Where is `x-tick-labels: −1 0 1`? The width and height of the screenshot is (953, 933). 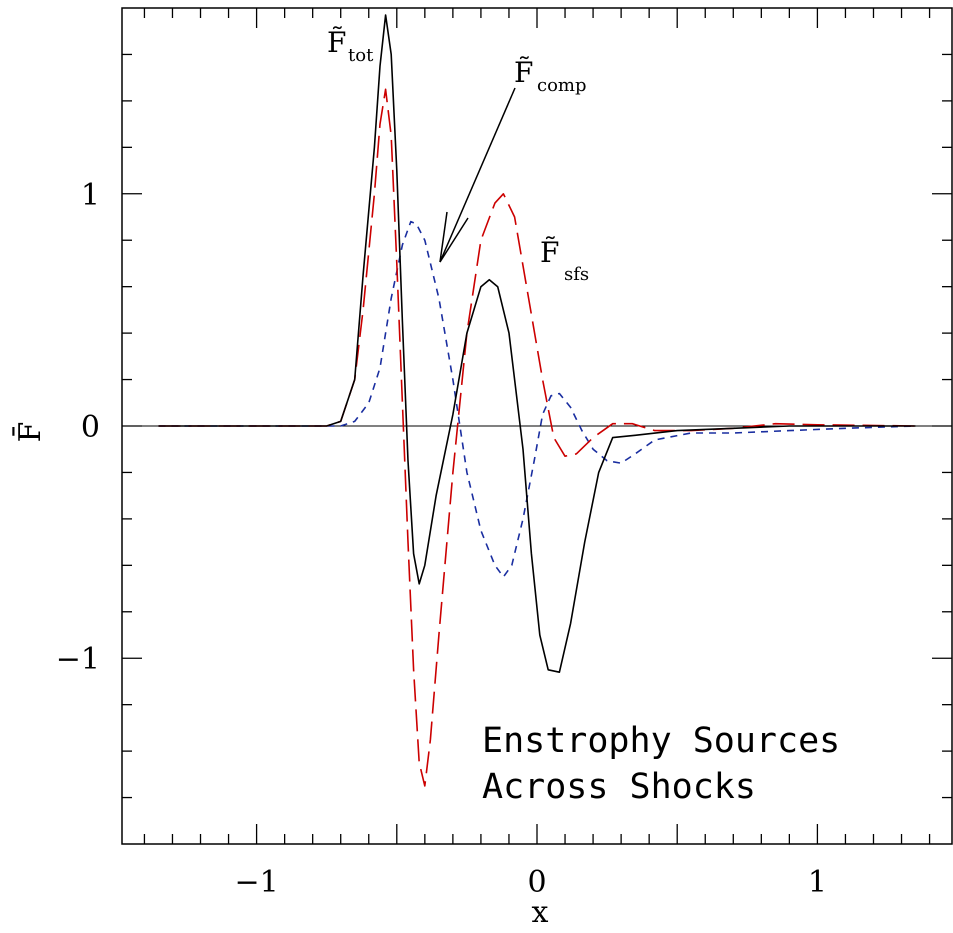 x-tick-labels: −1 0 1 is located at coordinates (530, 882).